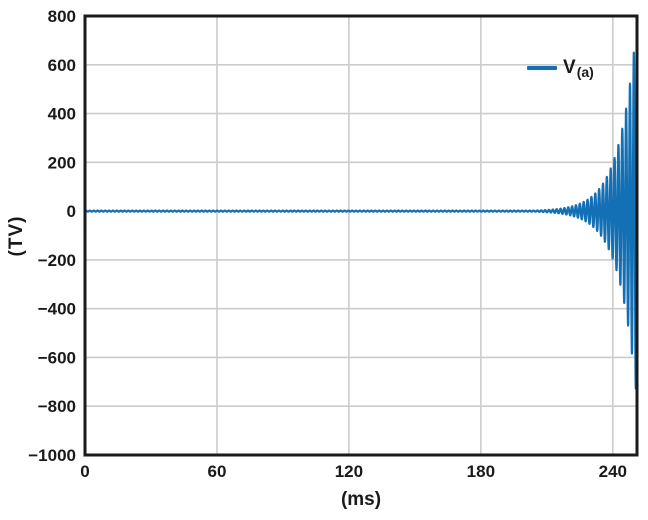  Describe the element at coordinates (542, 67) in the screenshot. I see `legend-line-sample` at that location.